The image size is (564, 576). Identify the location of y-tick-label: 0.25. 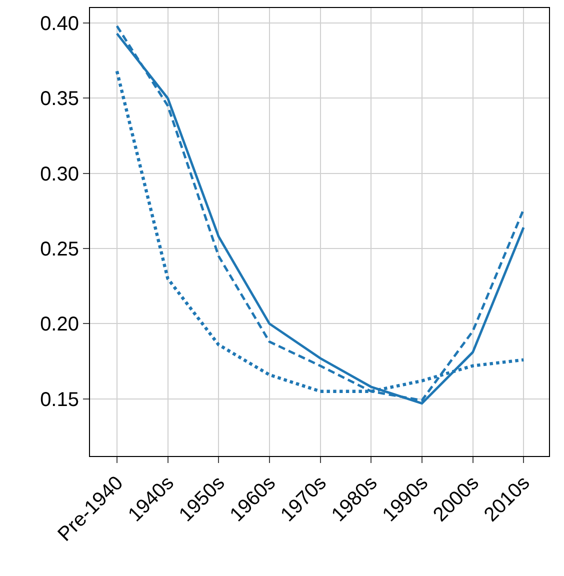
(59, 249).